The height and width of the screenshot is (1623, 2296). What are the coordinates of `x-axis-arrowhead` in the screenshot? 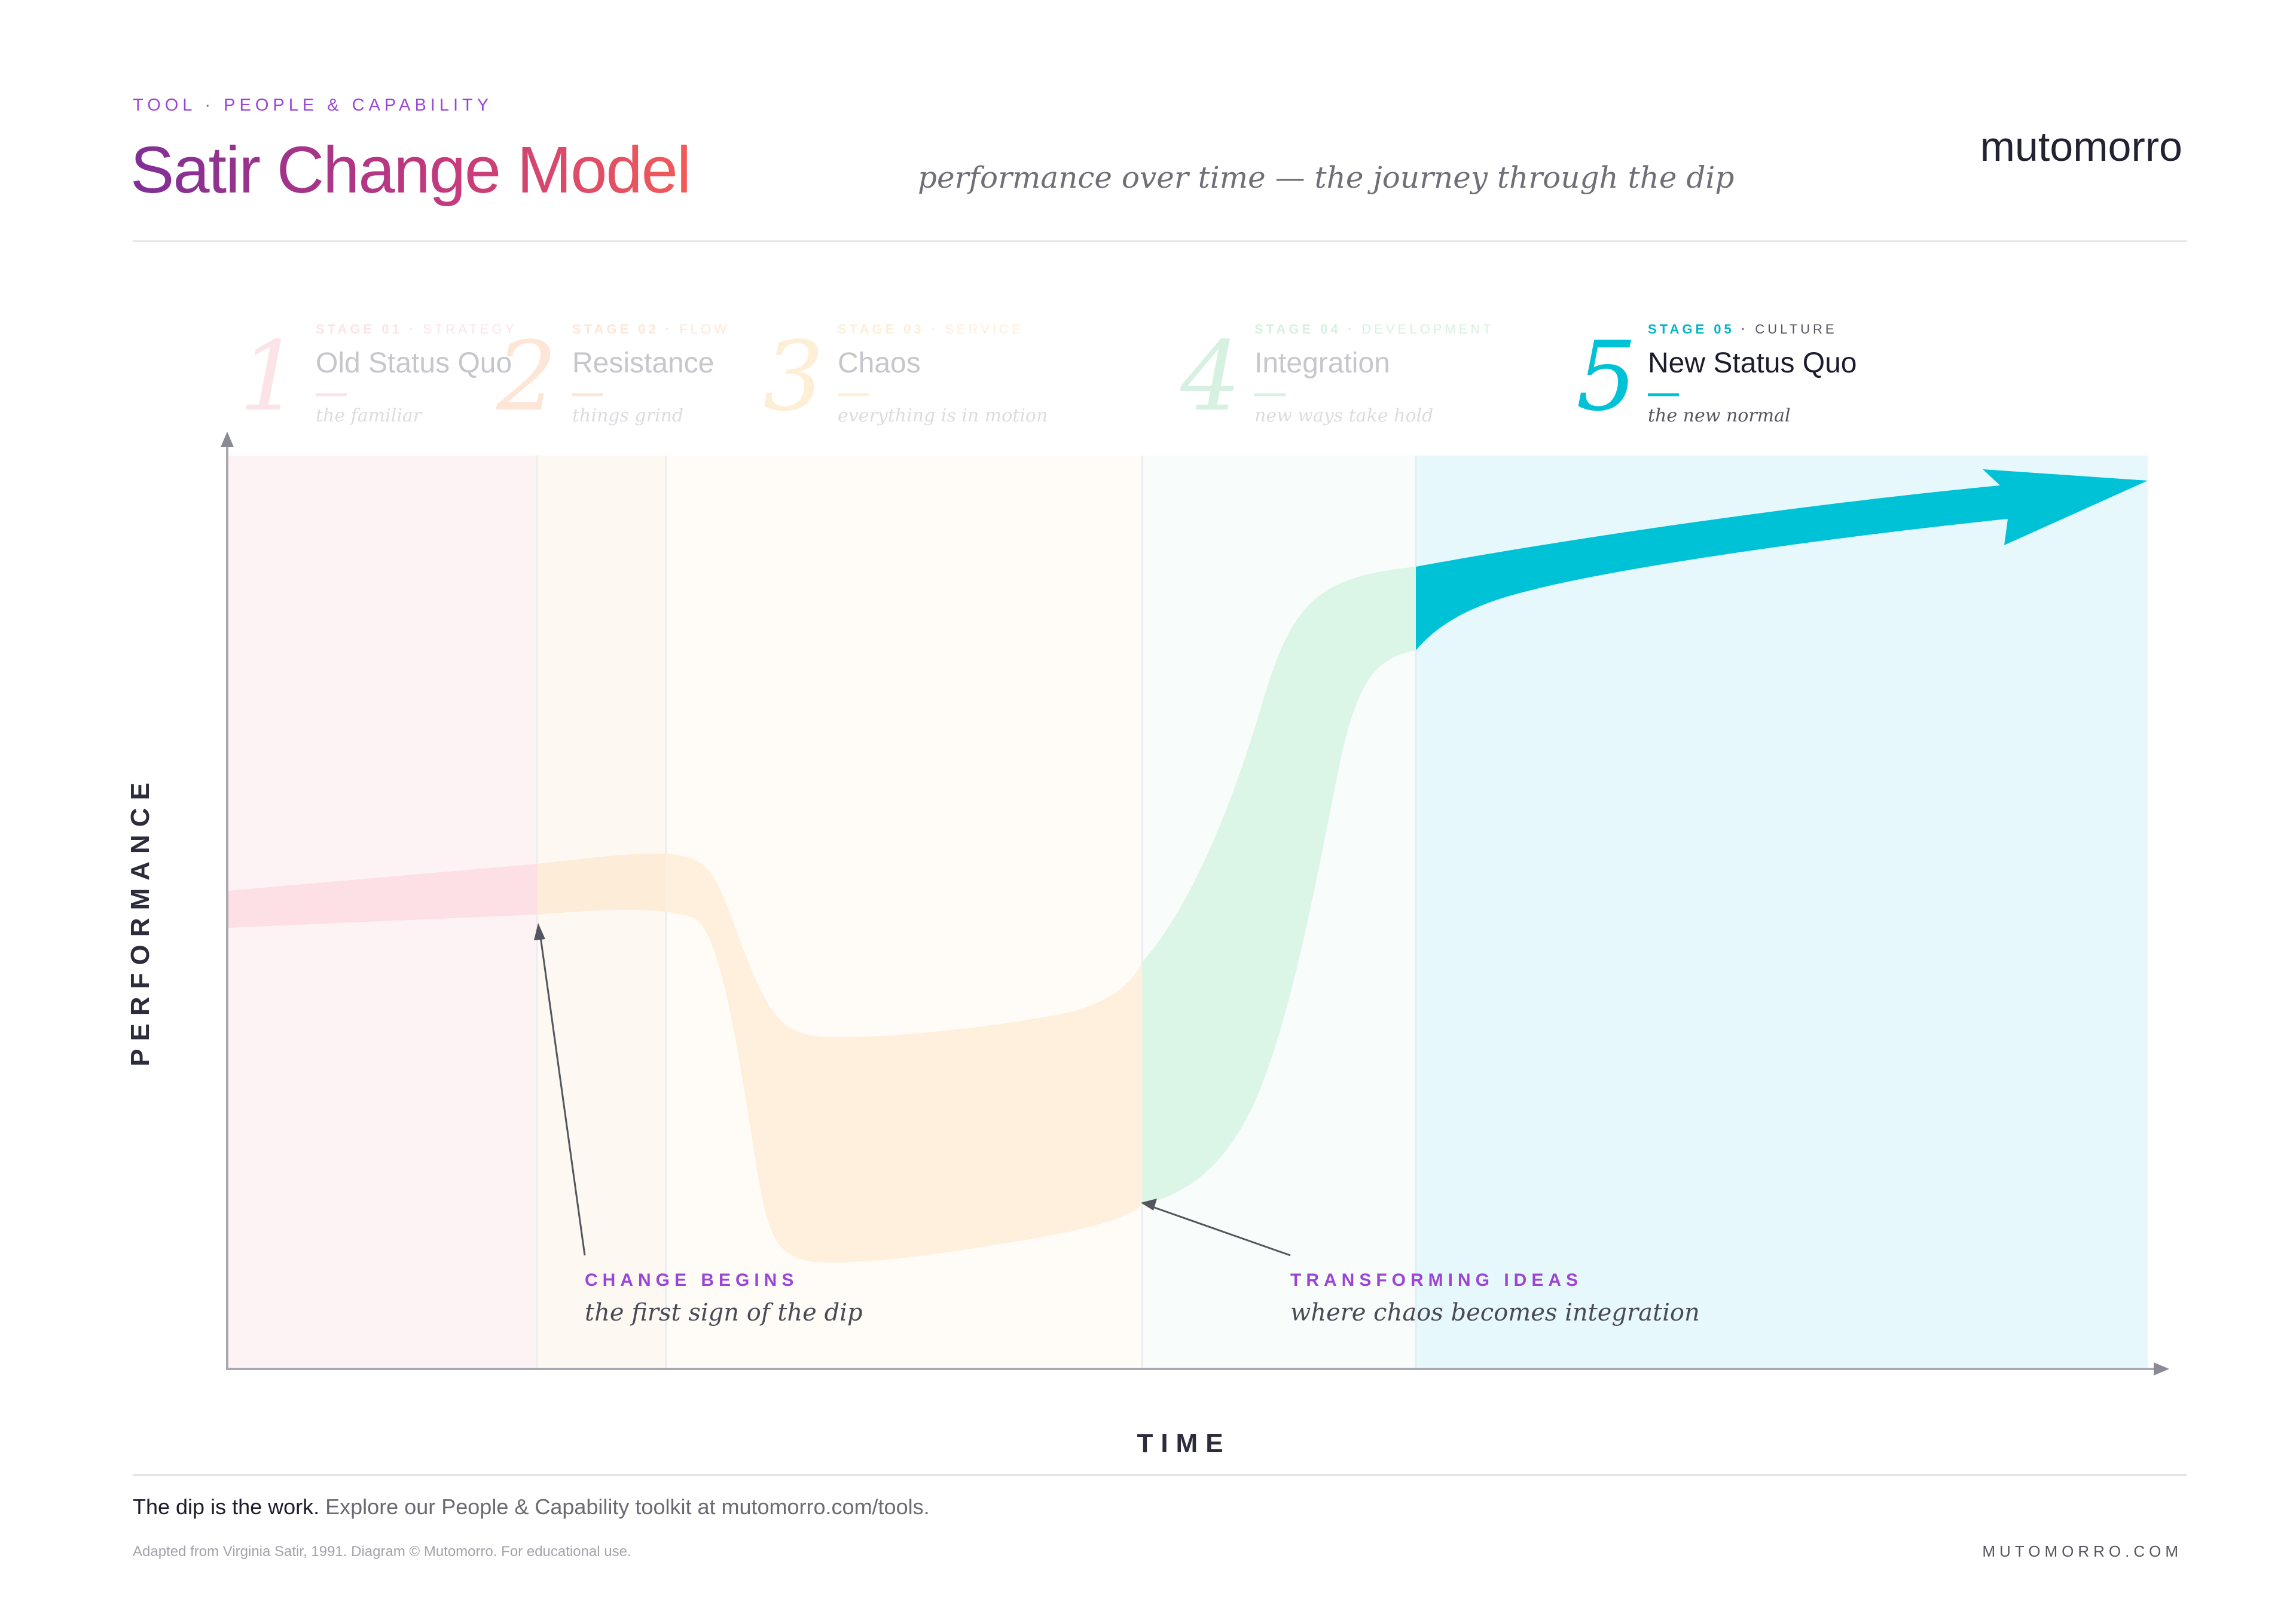 It's located at (2161, 1369).